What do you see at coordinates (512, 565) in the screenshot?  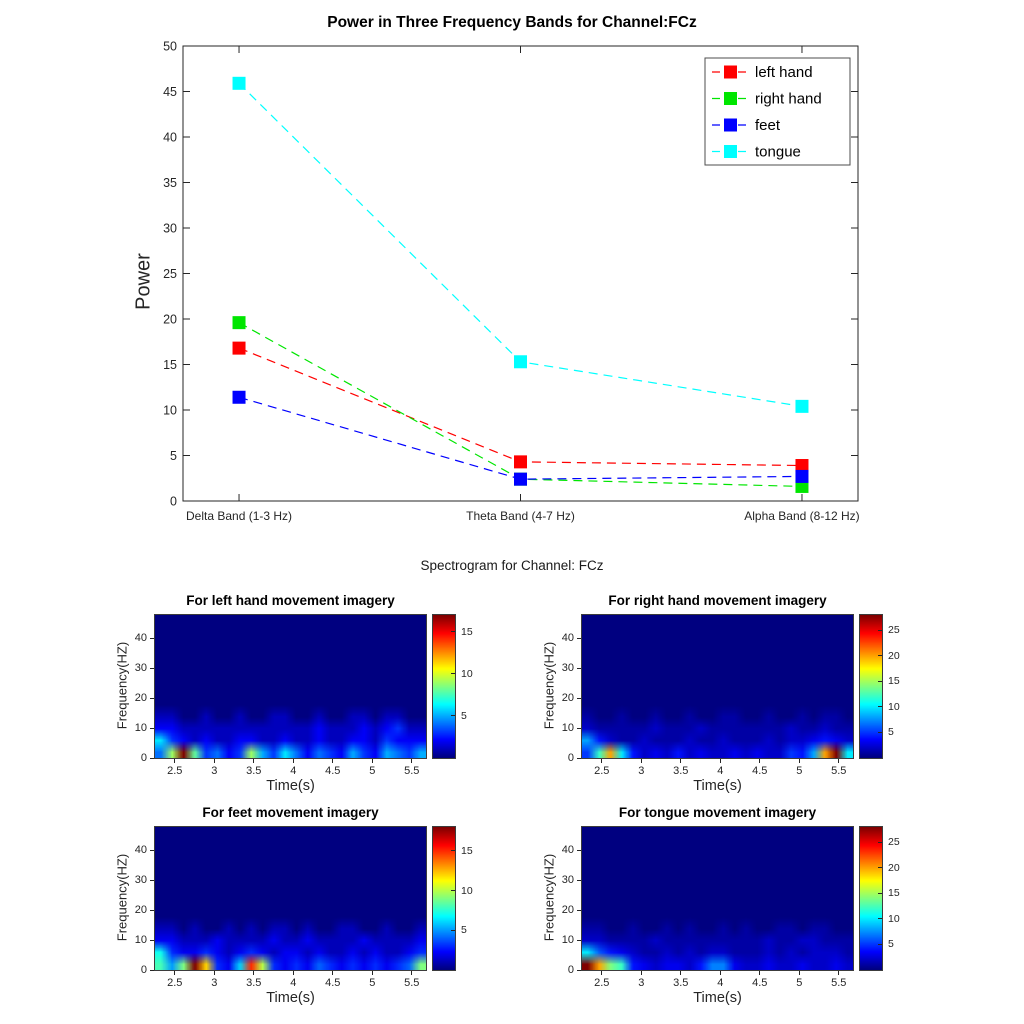 I see `spectrogram-suptitle: Spectrogram for Channel: FCz` at bounding box center [512, 565].